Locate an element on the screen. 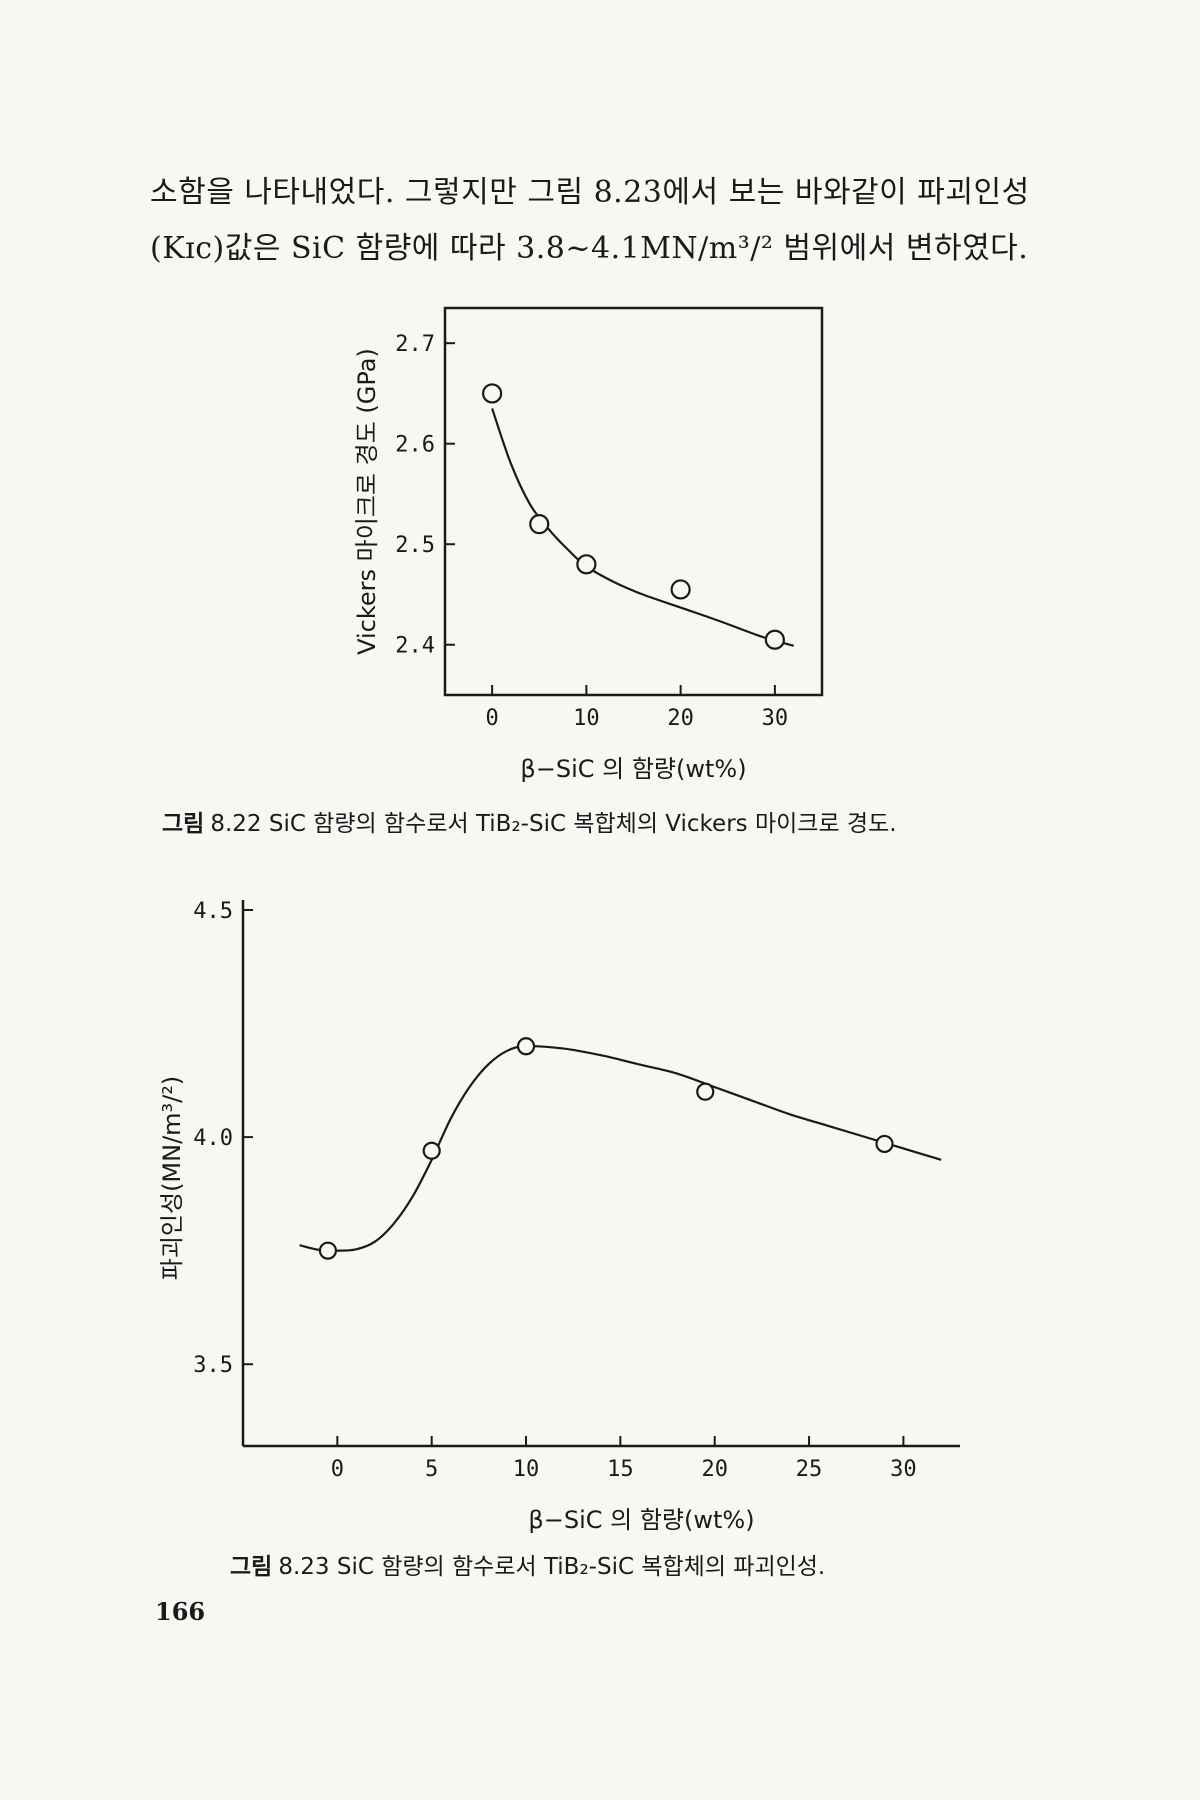 This screenshot has height=1800, width=1200. y-tick-label: 2.4 is located at coordinates (415, 646).